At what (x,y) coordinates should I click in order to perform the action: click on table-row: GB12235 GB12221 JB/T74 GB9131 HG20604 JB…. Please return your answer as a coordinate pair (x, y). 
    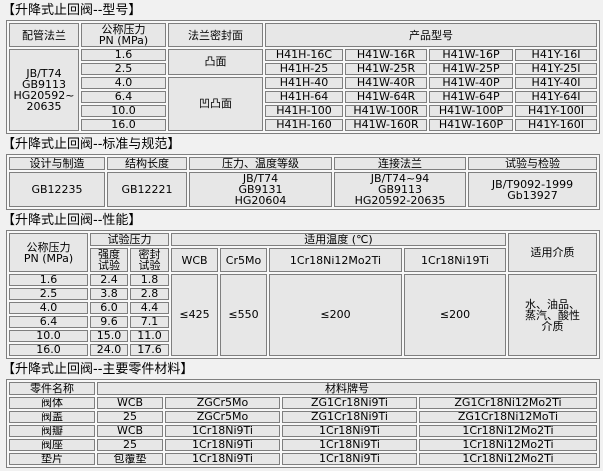
    Looking at the image, I should click on (303, 189).